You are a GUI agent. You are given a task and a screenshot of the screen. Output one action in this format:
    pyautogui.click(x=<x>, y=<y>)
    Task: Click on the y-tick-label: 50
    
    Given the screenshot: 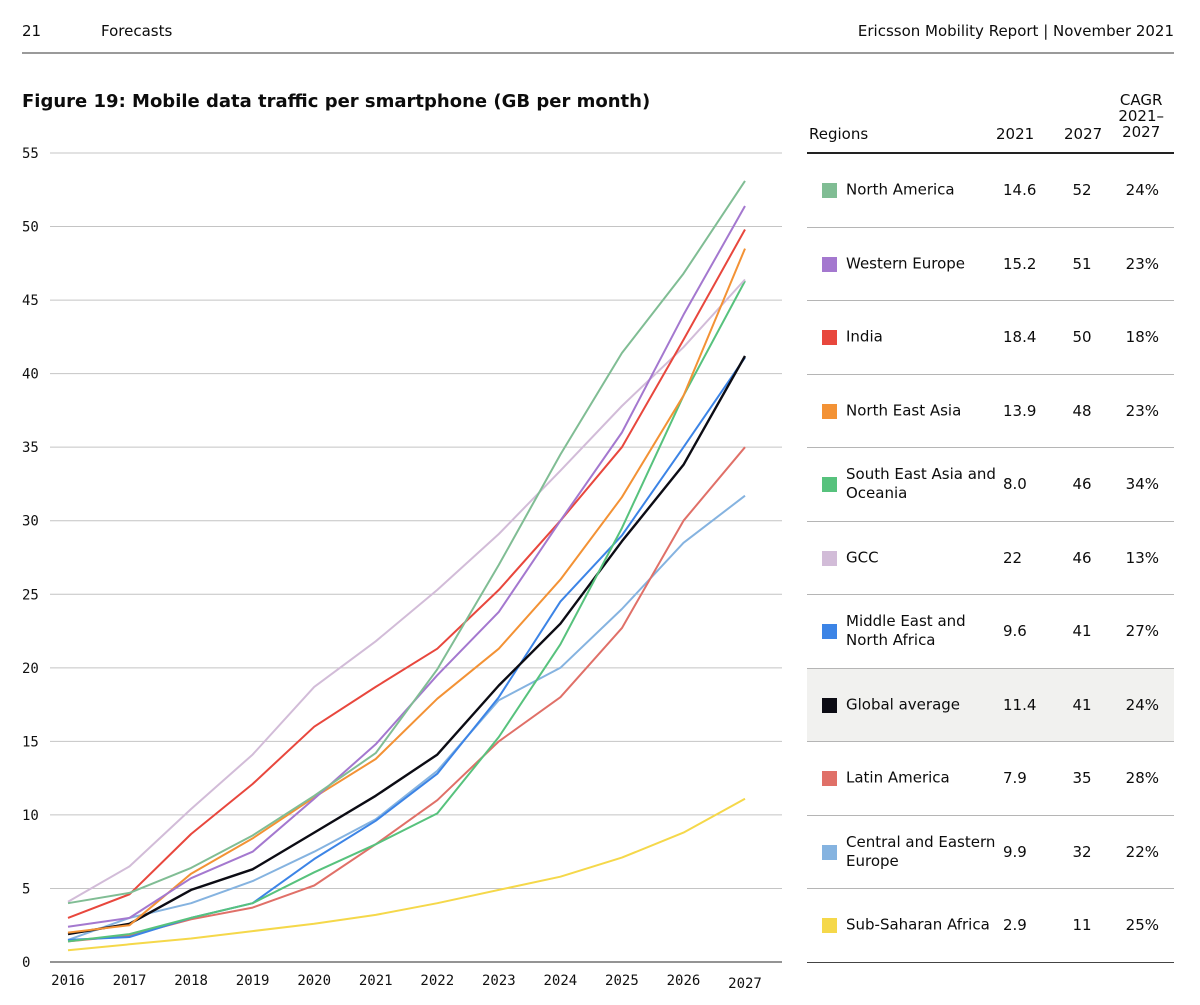 What is the action you would take?
    pyautogui.click(x=30, y=228)
    